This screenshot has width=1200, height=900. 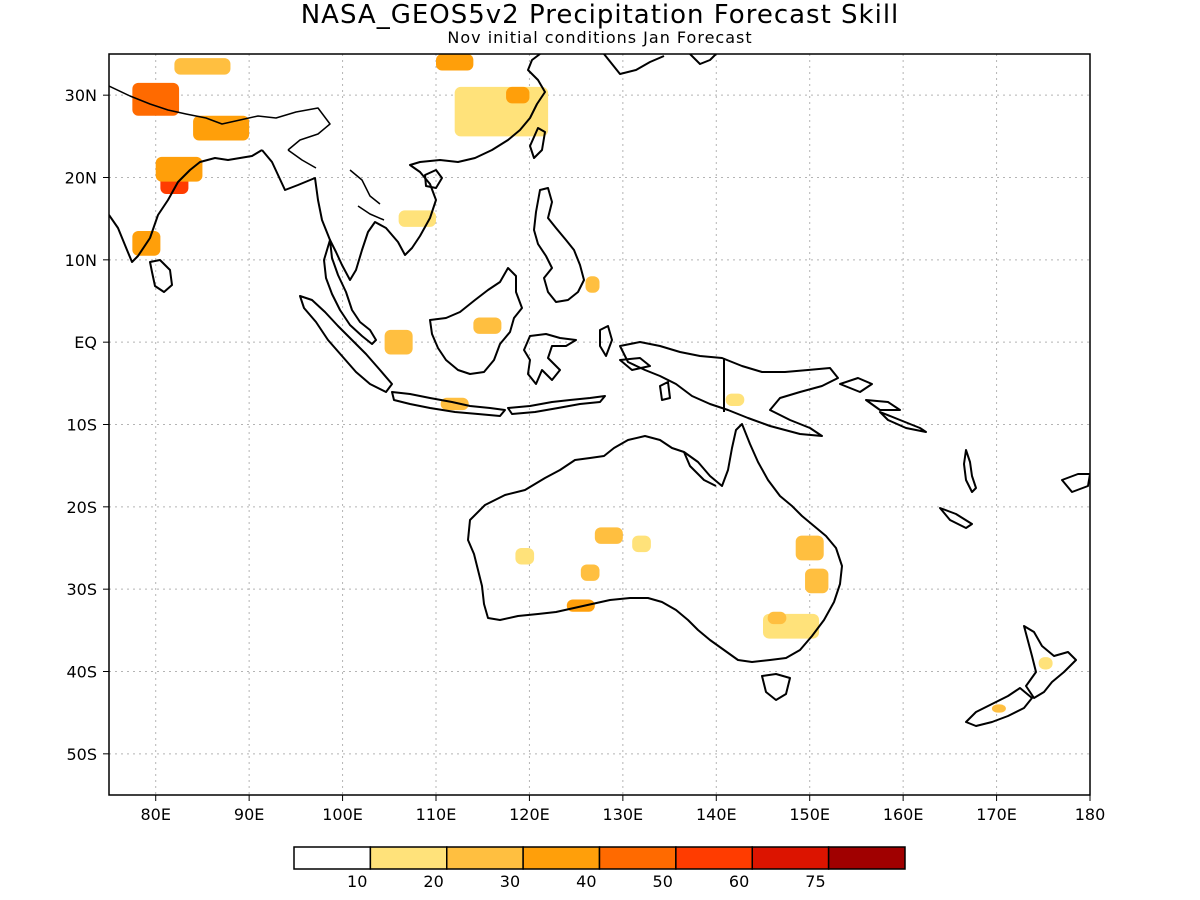 What do you see at coordinates (996, 814) in the screenshot?
I see `lon-tick-label: 170E` at bounding box center [996, 814].